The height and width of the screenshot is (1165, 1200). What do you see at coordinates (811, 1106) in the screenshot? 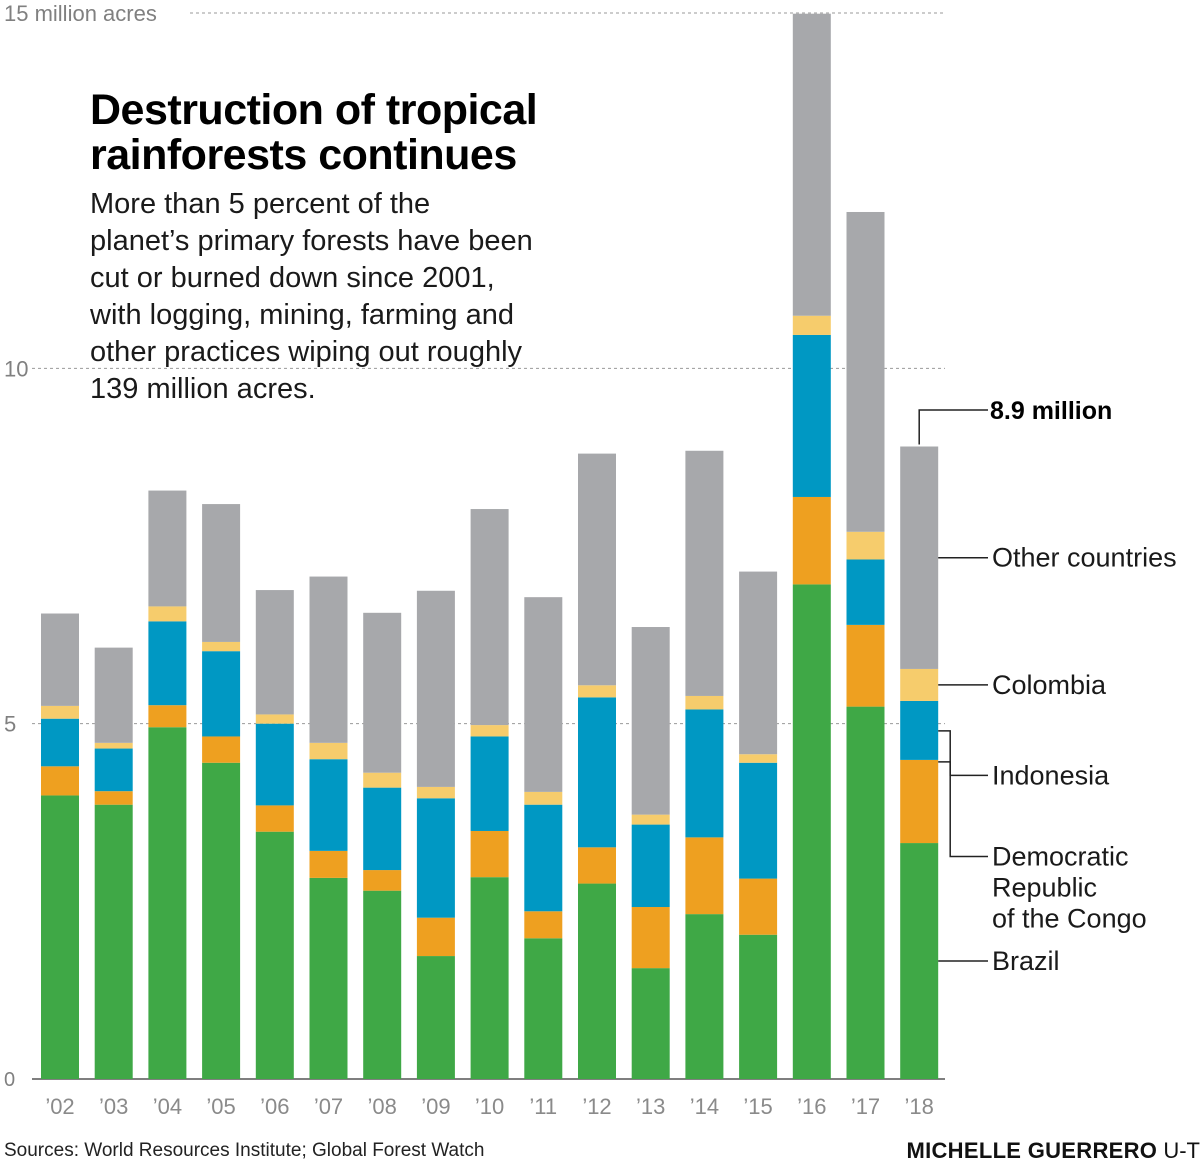
I see `x-tick-label: ’16` at bounding box center [811, 1106].